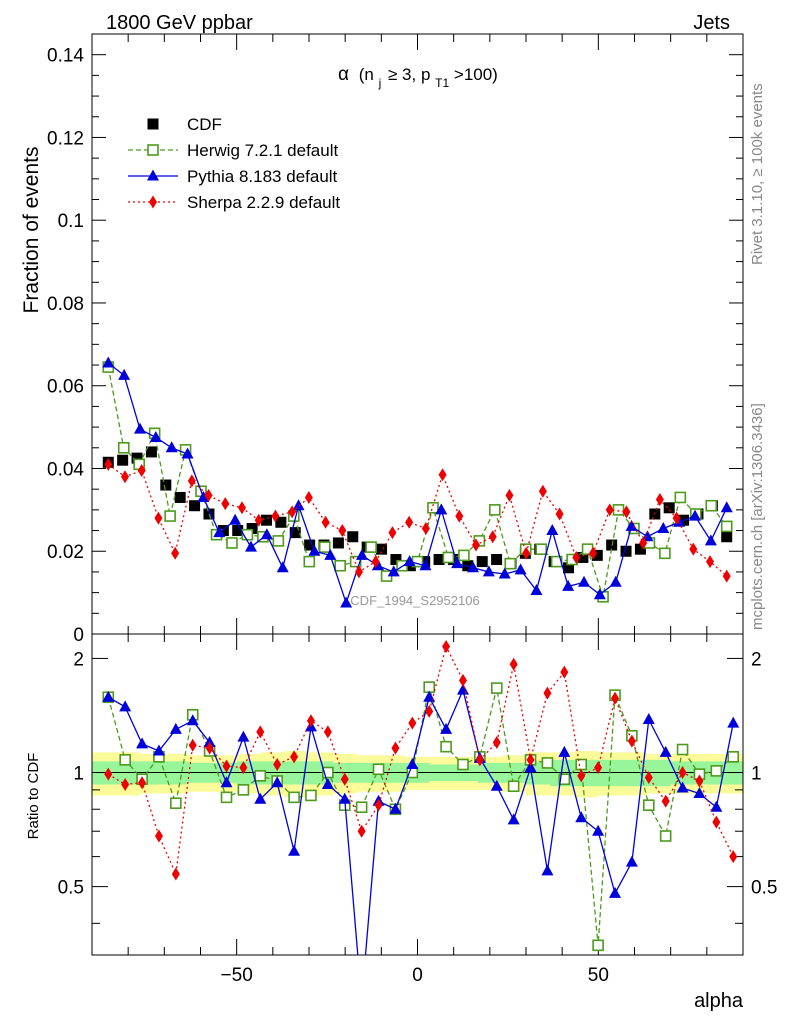  I want to click on legend-cdf-marker, so click(153, 124).